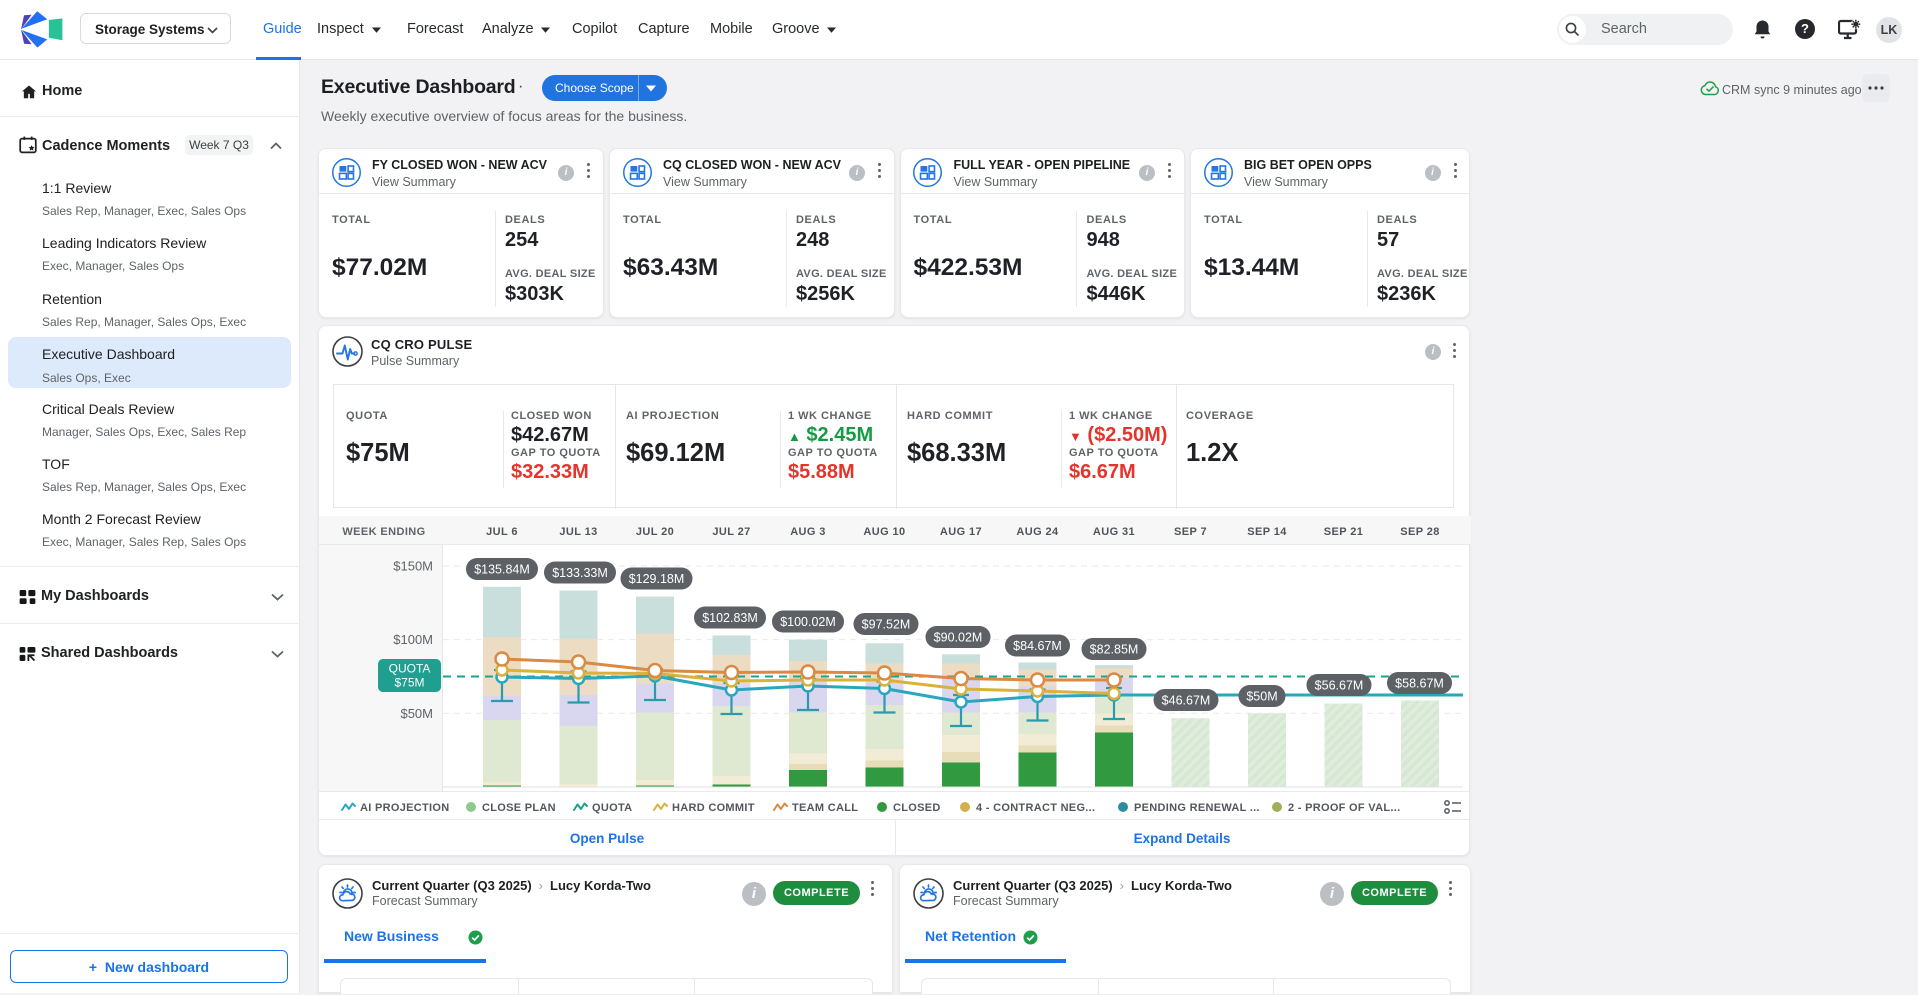 This screenshot has width=1918, height=995. What do you see at coordinates (886, 625) in the screenshot?
I see `svg-text: $97.52M` at bounding box center [886, 625].